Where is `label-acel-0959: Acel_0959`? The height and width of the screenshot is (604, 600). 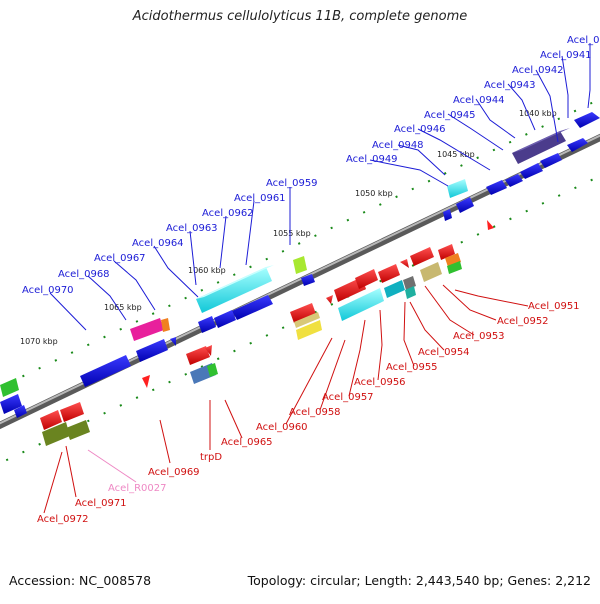 label-acel-0959: Acel_0959 is located at coordinates (292, 183).